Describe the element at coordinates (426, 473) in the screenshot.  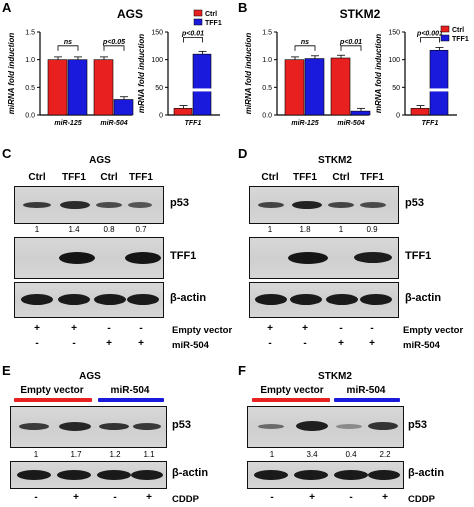
I see `blot-label-actin: β-actin` at that location.